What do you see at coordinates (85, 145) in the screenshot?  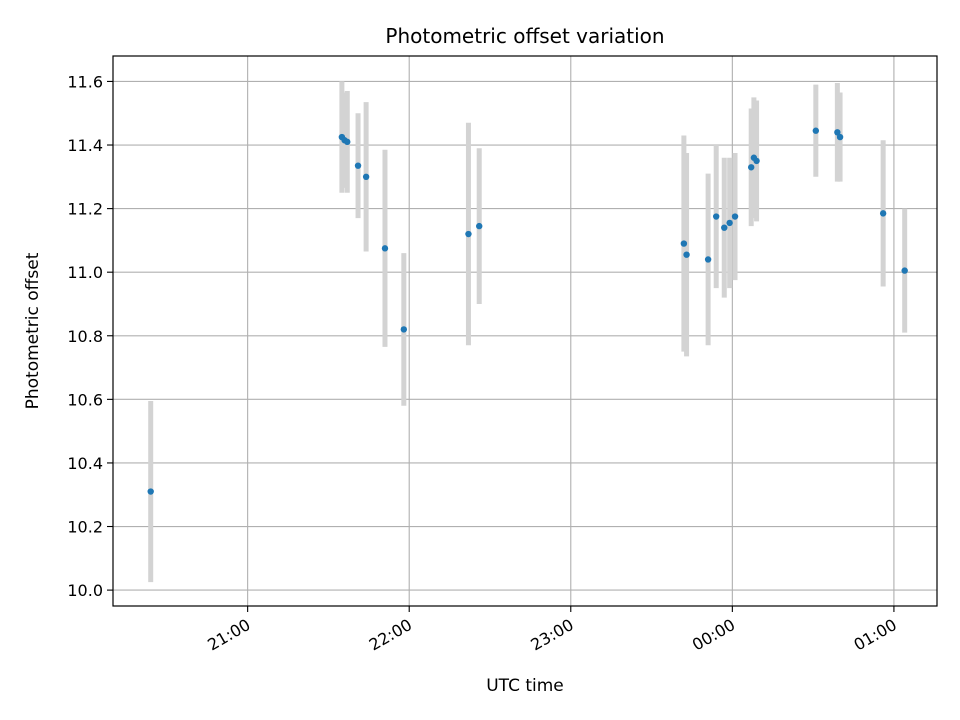 I see `y-tick-label: 11.4` at bounding box center [85, 145].